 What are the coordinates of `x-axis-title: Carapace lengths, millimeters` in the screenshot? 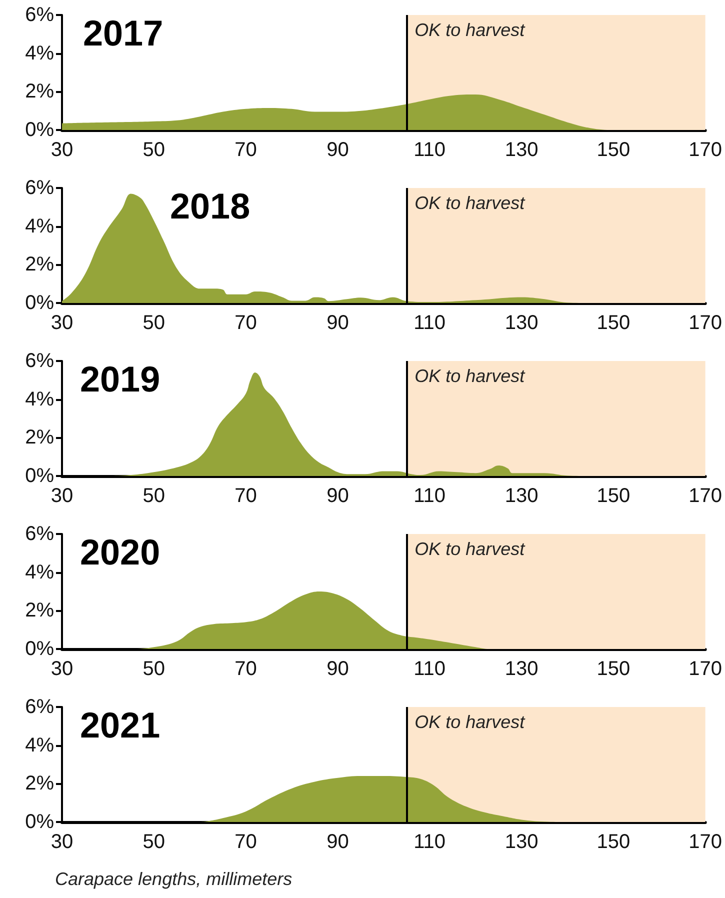 It's located at (173, 879).